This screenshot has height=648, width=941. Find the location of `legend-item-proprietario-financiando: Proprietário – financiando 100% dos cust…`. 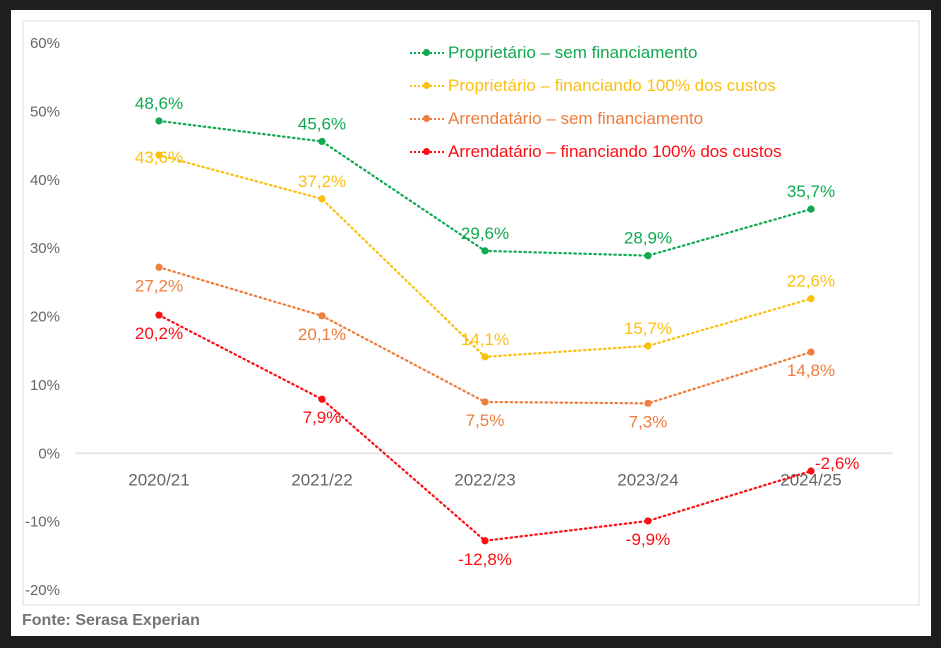

legend-item-proprietario-financiando: Proprietário – financiando 100% dos cust… is located at coordinates (596, 85).